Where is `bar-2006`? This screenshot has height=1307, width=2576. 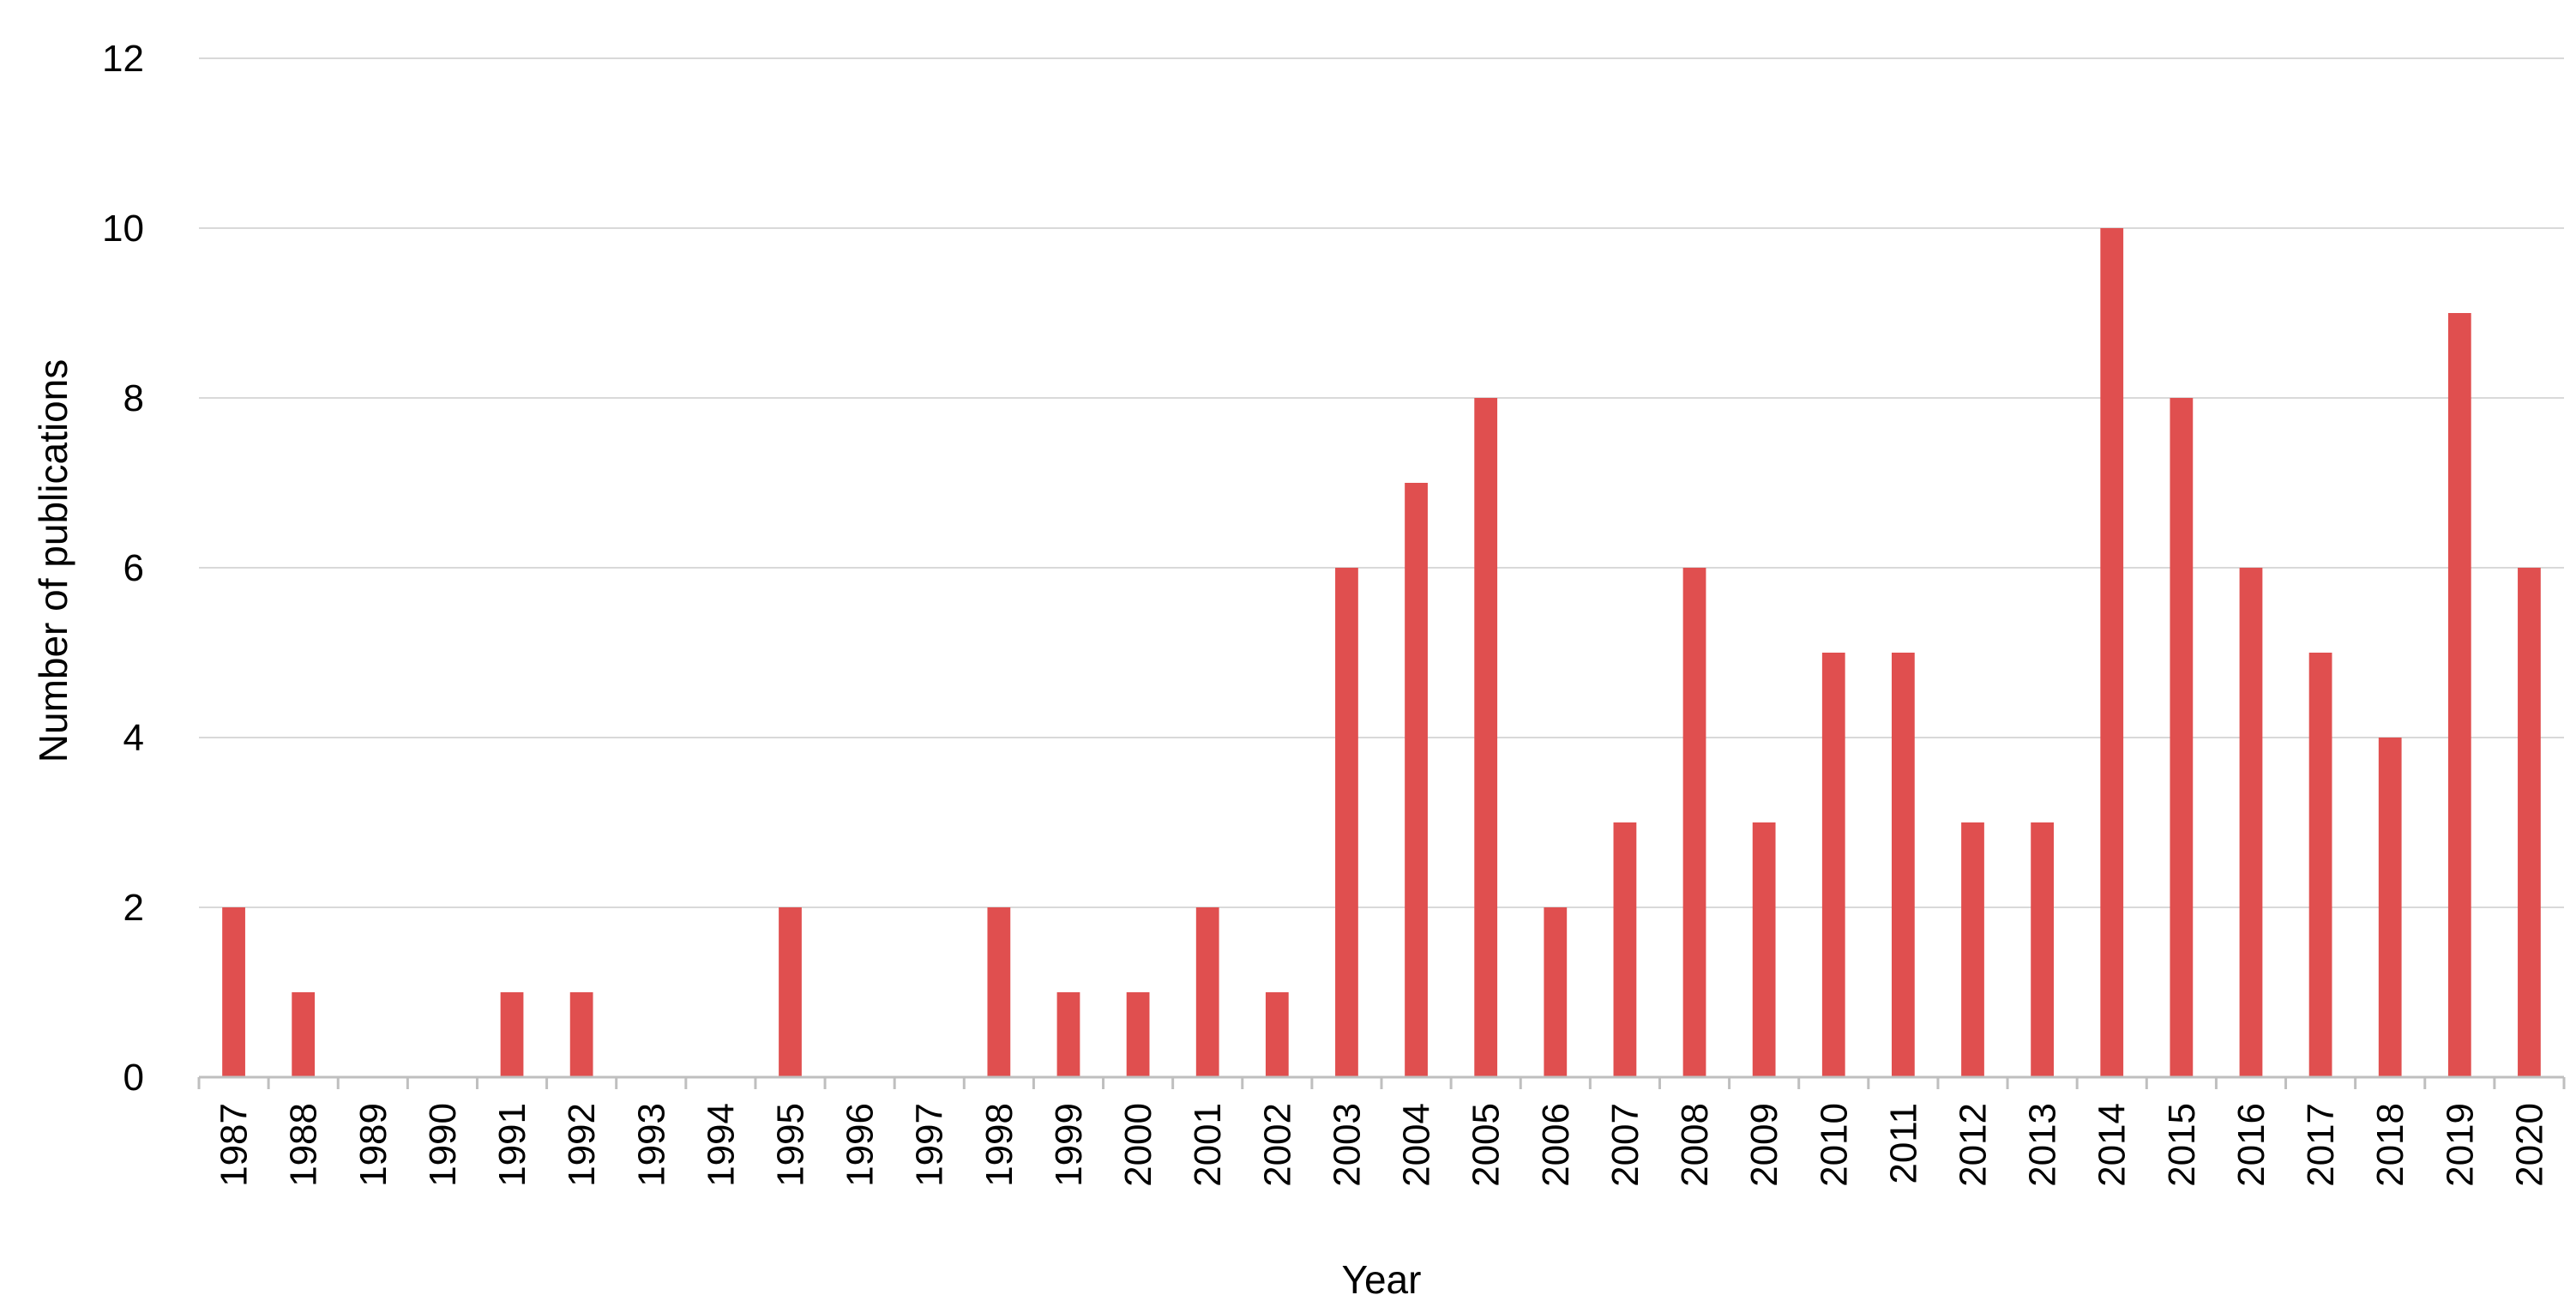 bar-2006 is located at coordinates (1556, 992).